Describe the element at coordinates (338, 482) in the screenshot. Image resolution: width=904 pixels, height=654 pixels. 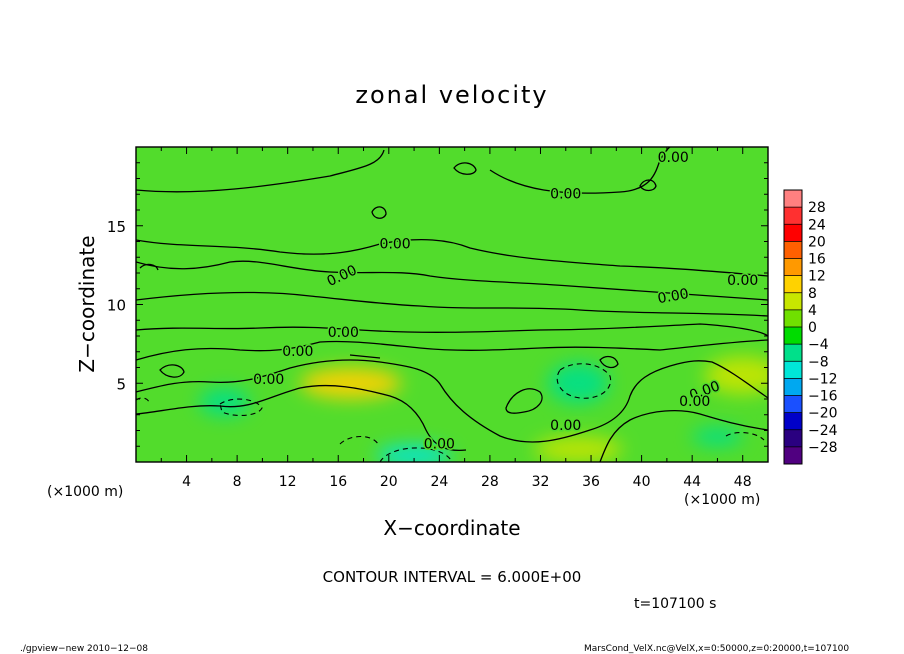
I see `x-tick-label: 16` at that location.